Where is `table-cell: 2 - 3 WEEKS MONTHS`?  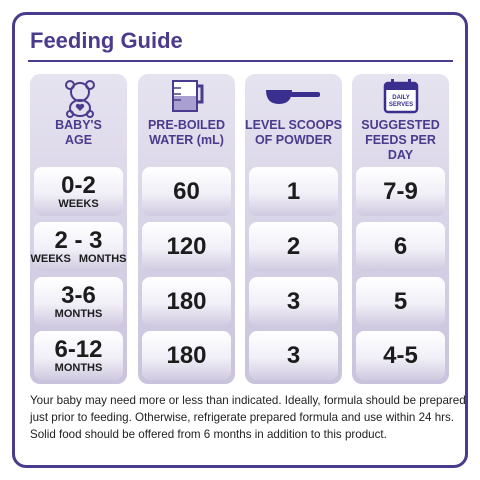 table-cell: 2 - 3 WEEKS MONTHS is located at coordinates (79, 246).